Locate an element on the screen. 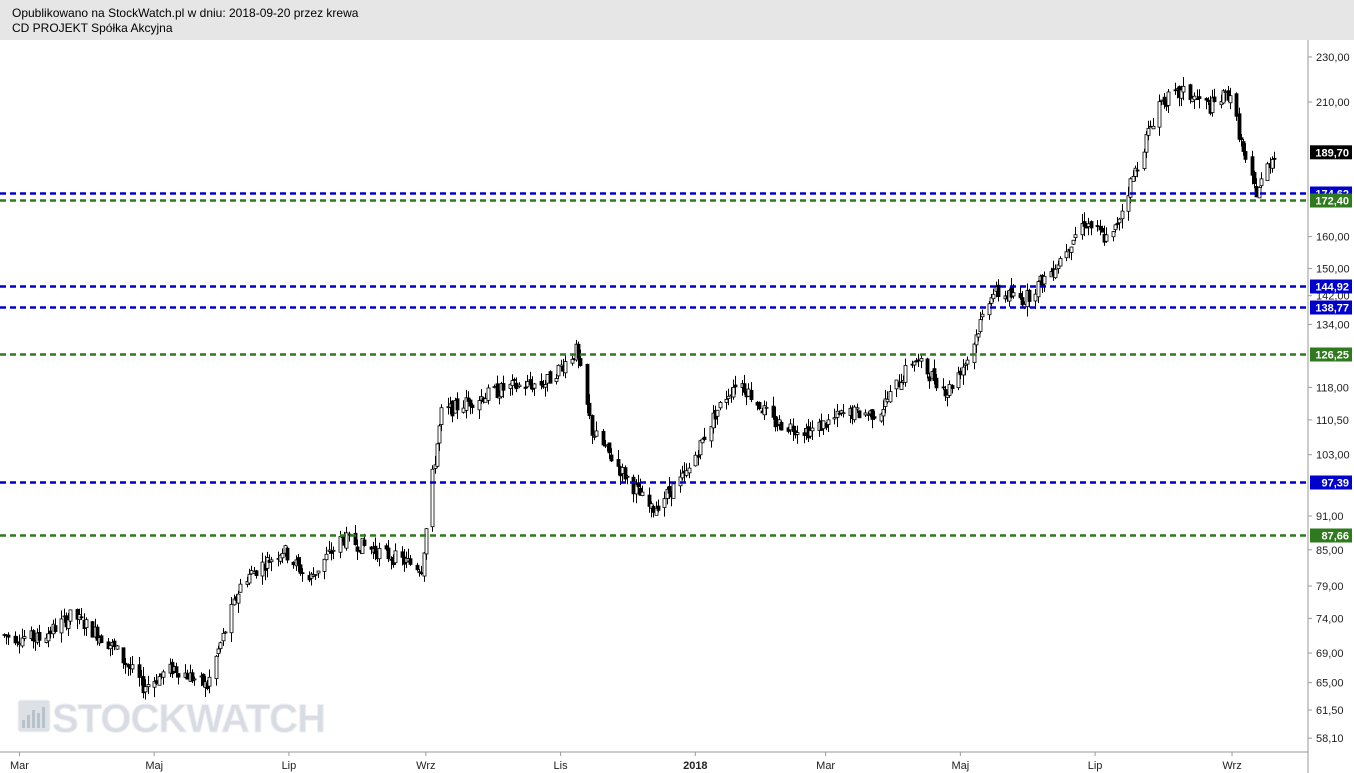  watermark: STOCKWATCH is located at coordinates (171, 719).